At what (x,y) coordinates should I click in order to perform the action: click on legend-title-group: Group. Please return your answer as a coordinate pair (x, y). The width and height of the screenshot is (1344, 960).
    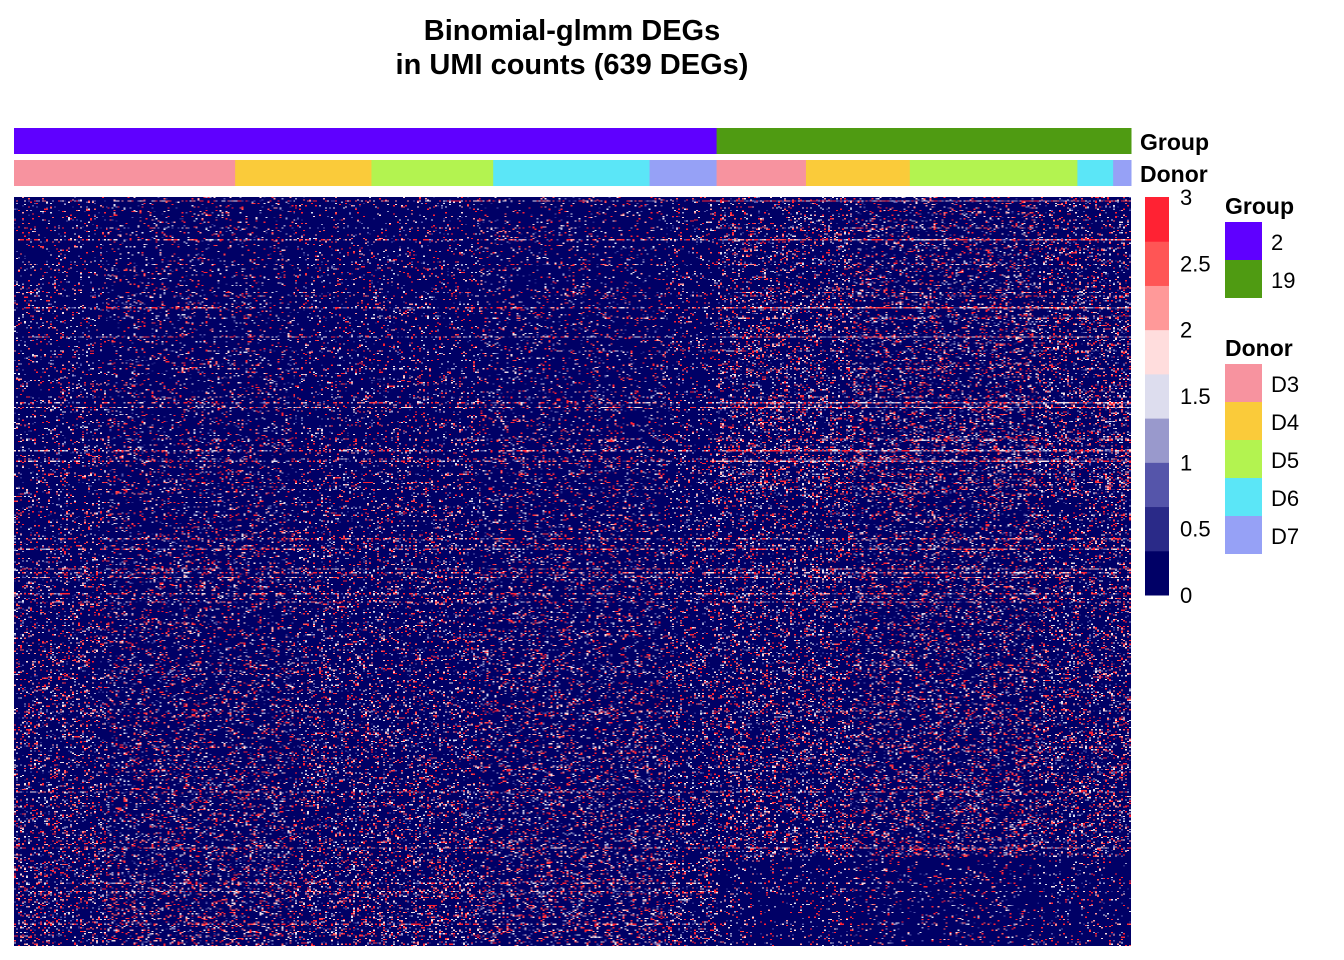
    Looking at the image, I should click on (1259, 206).